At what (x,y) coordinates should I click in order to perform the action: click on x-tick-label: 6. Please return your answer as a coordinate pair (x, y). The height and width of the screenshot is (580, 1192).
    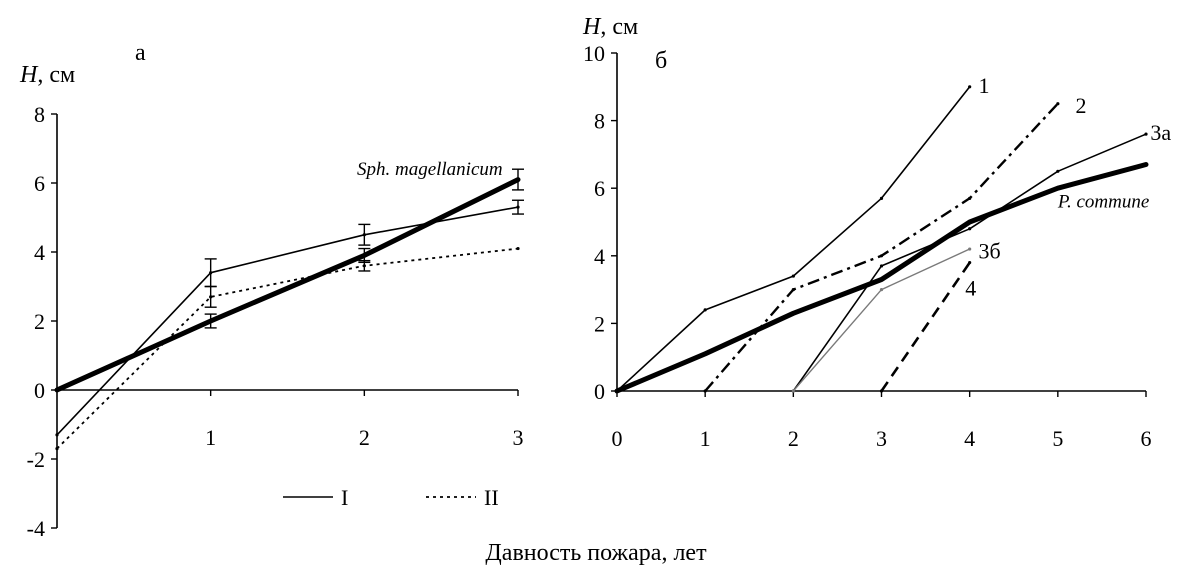
    Looking at the image, I should click on (1146, 438).